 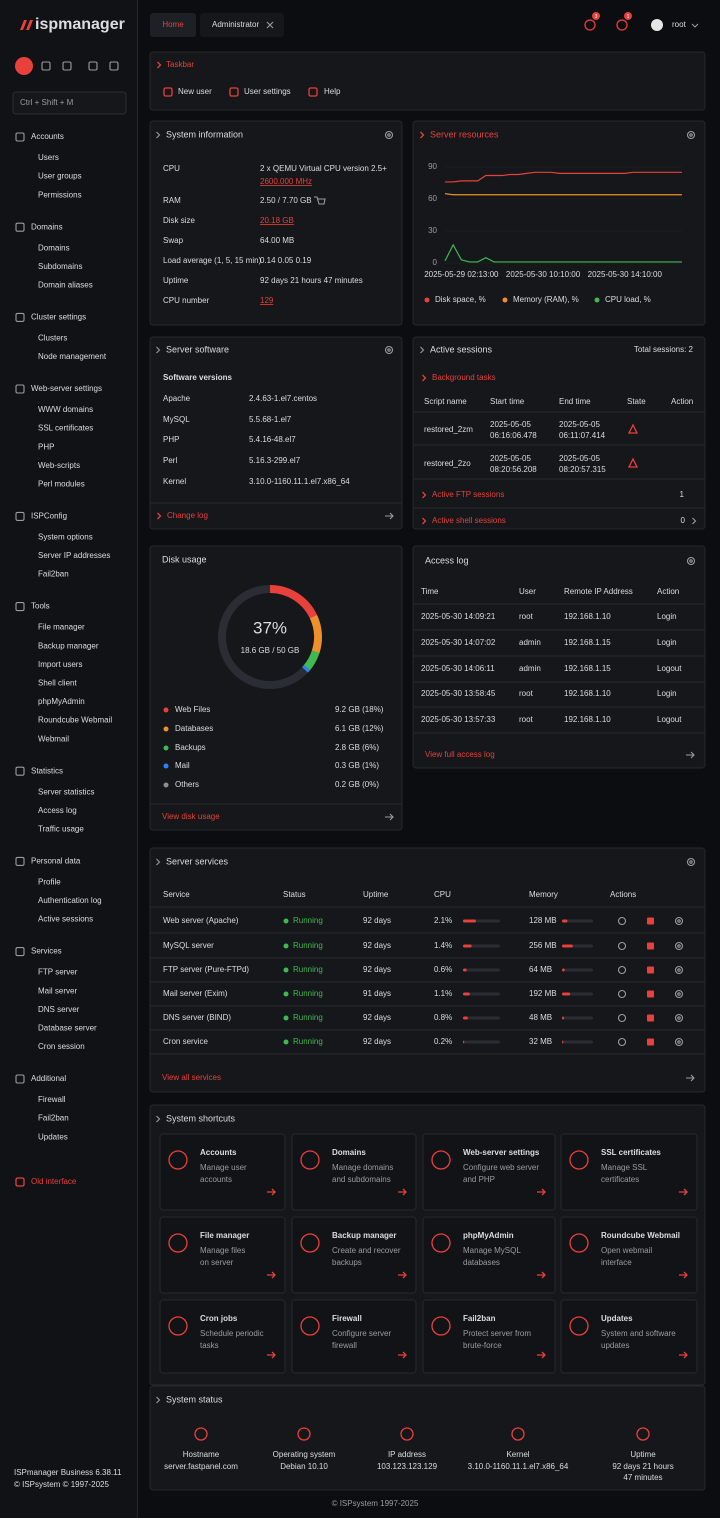 I want to click on tab-active, so click(x=173, y=25).